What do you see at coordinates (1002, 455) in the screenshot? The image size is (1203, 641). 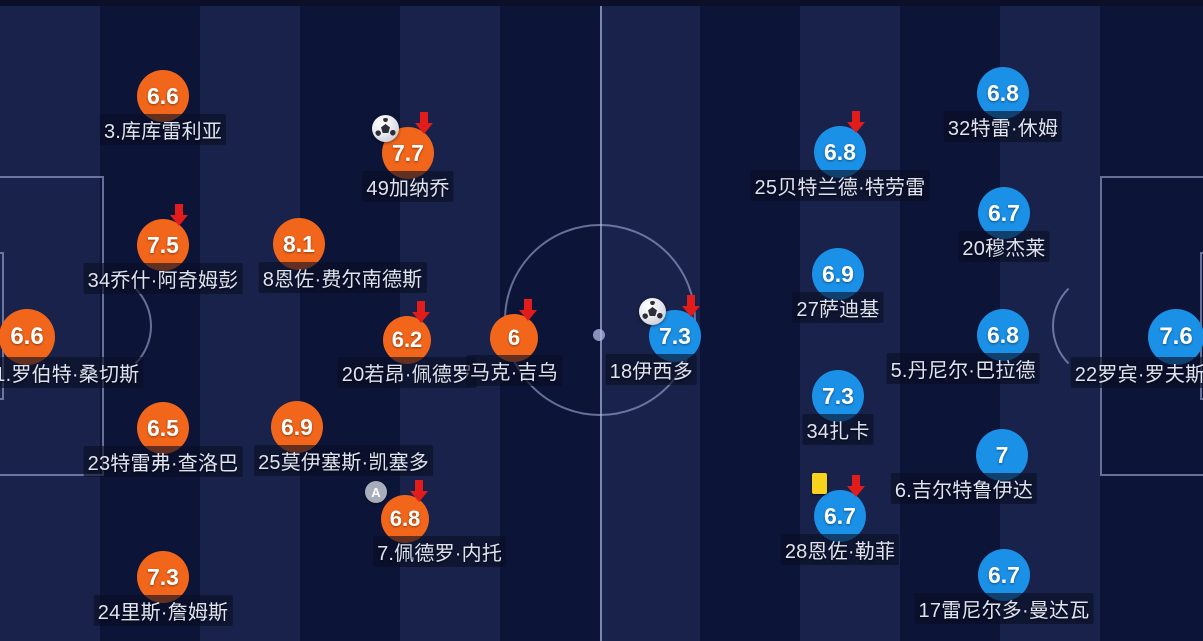 I see `player-rating-bubble: 7` at bounding box center [1002, 455].